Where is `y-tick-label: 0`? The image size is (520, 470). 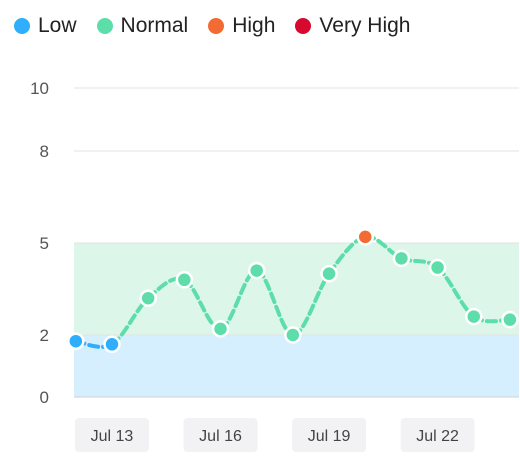
y-tick-label: 0 is located at coordinates (44, 397).